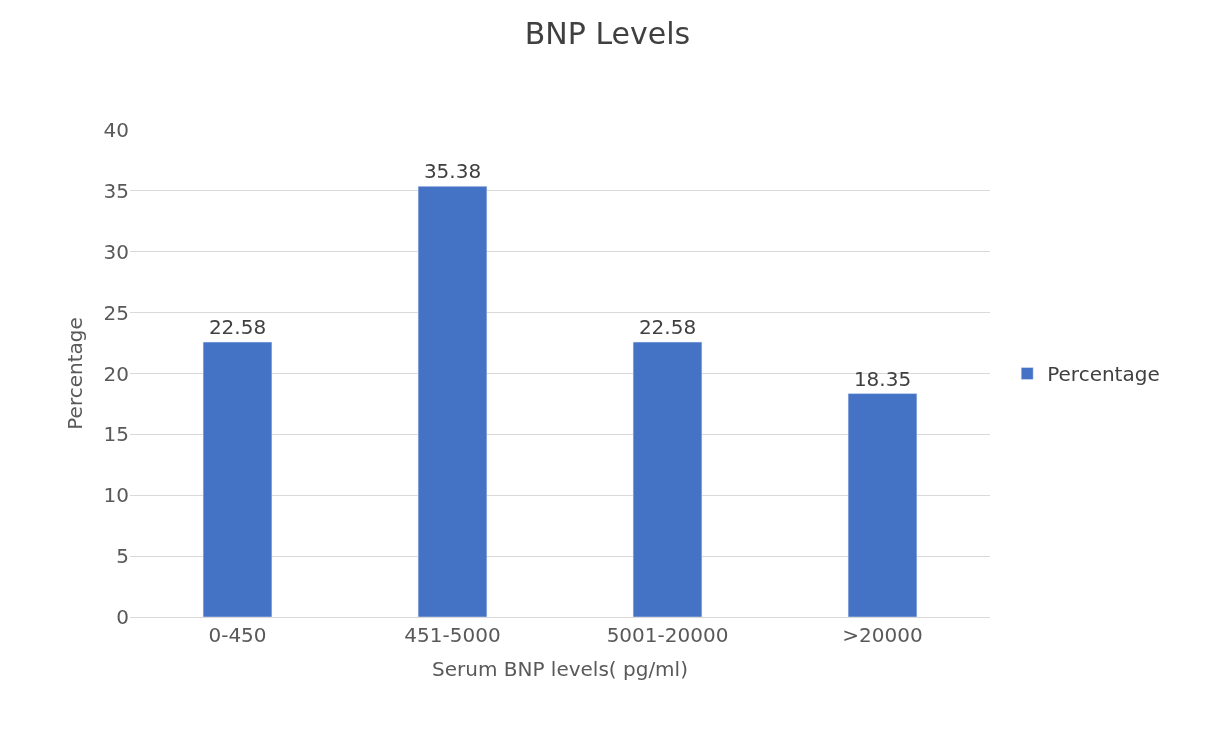  What do you see at coordinates (122, 617) in the screenshot?
I see `y-tick-label: 0` at bounding box center [122, 617].